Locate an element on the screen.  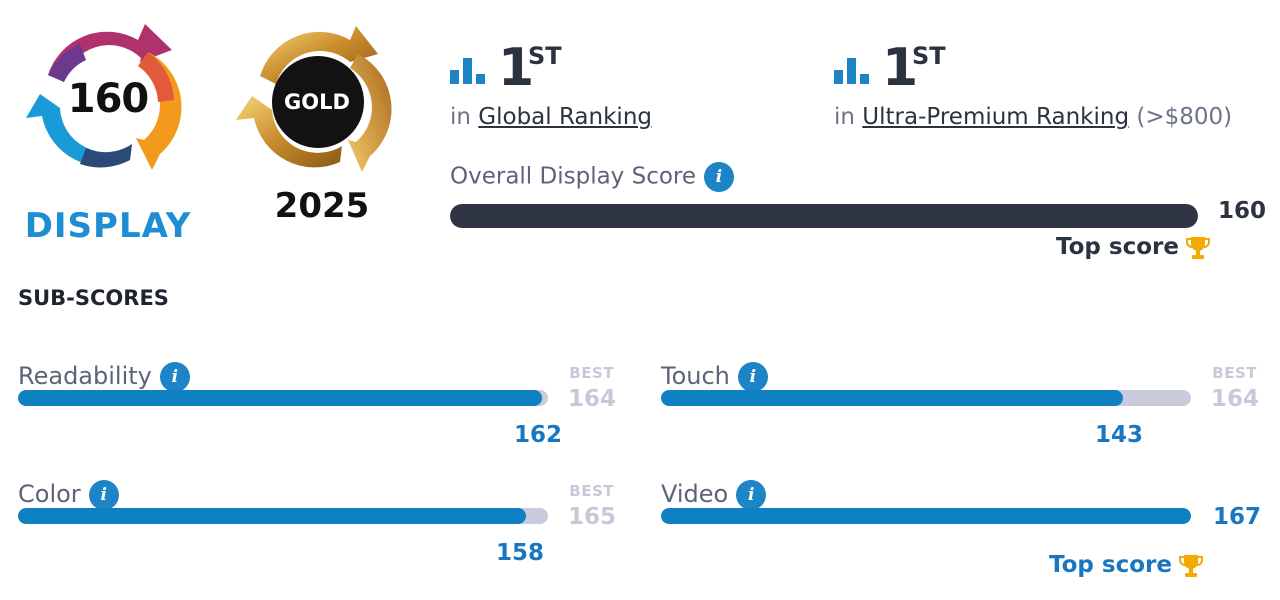
overall-score-text: Overall Display Score is located at coordinates (573, 176).